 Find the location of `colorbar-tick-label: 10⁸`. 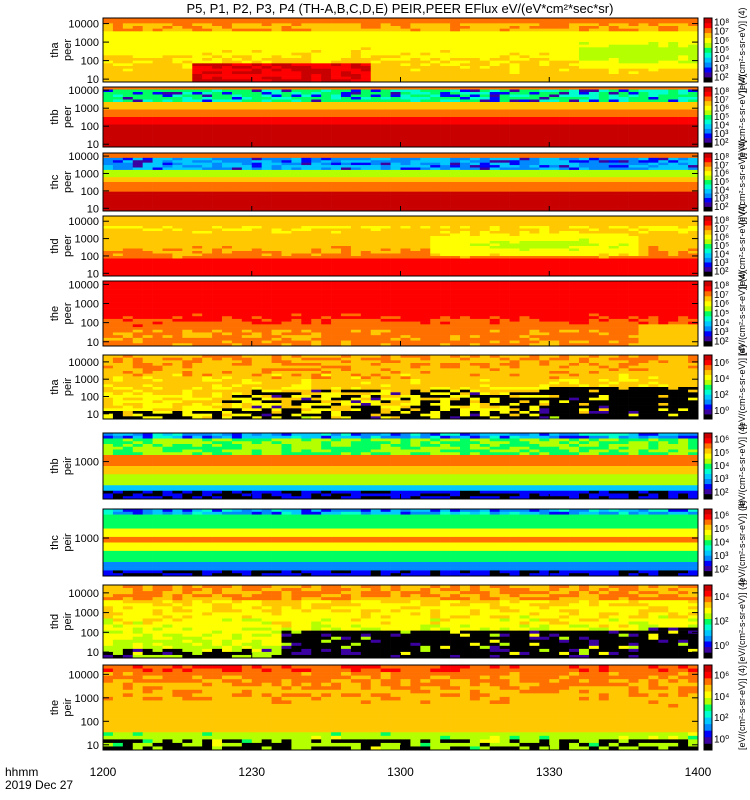

colorbar-tick-label: 10⁸ is located at coordinates (721, 157).